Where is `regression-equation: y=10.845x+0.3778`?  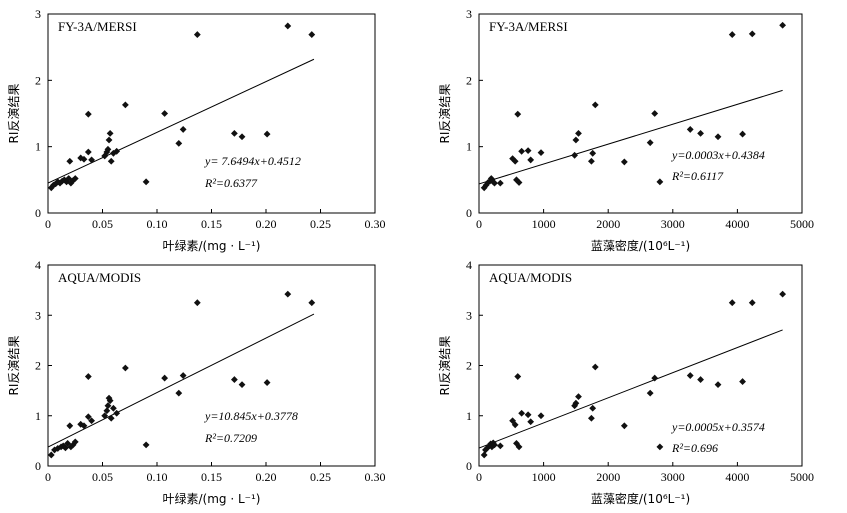 regression-equation: y=10.845x+0.3778 is located at coordinates (251, 416).